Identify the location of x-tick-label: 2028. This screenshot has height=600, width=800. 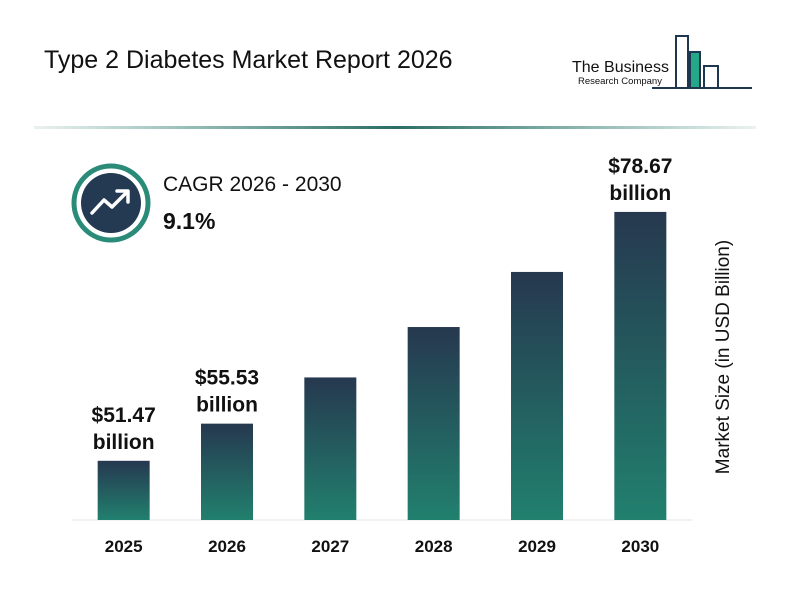
(434, 546).